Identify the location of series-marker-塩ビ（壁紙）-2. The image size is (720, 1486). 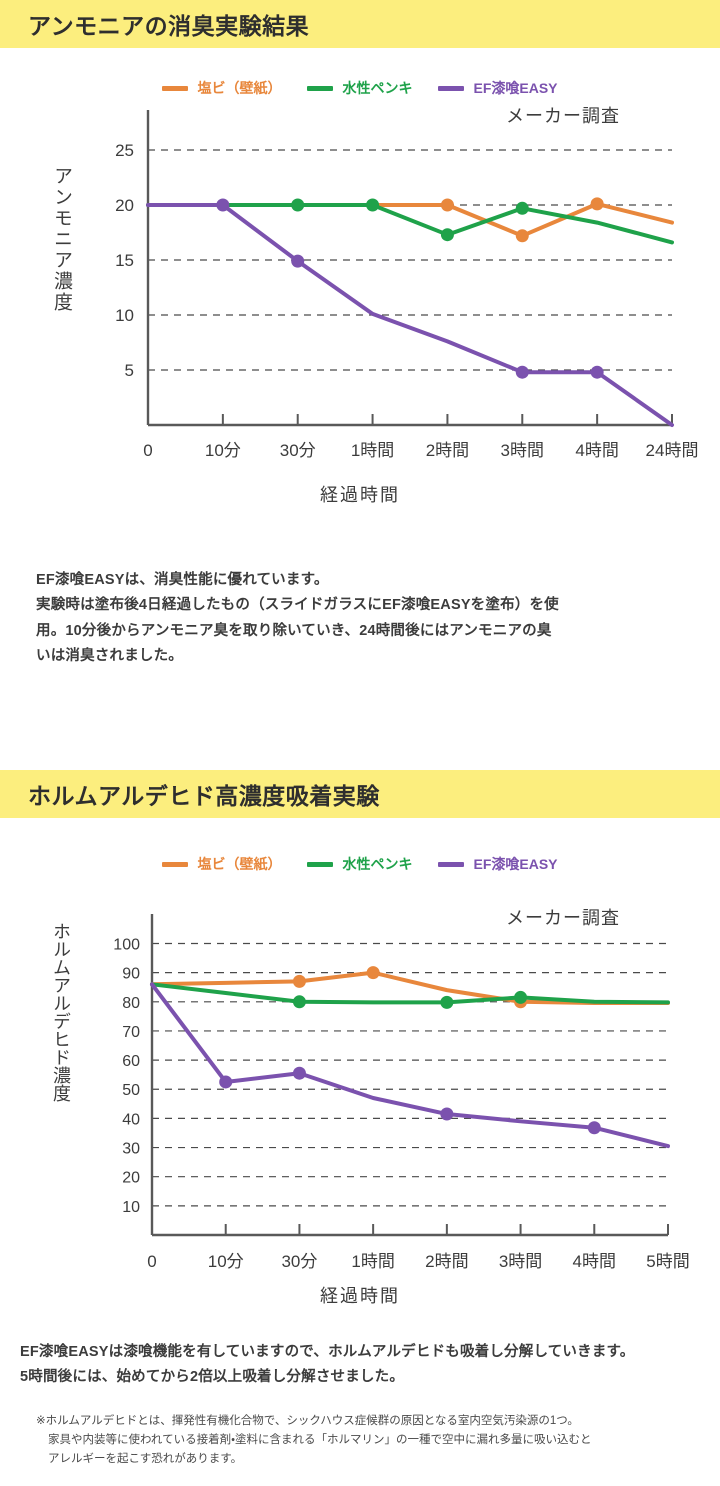
(299, 981).